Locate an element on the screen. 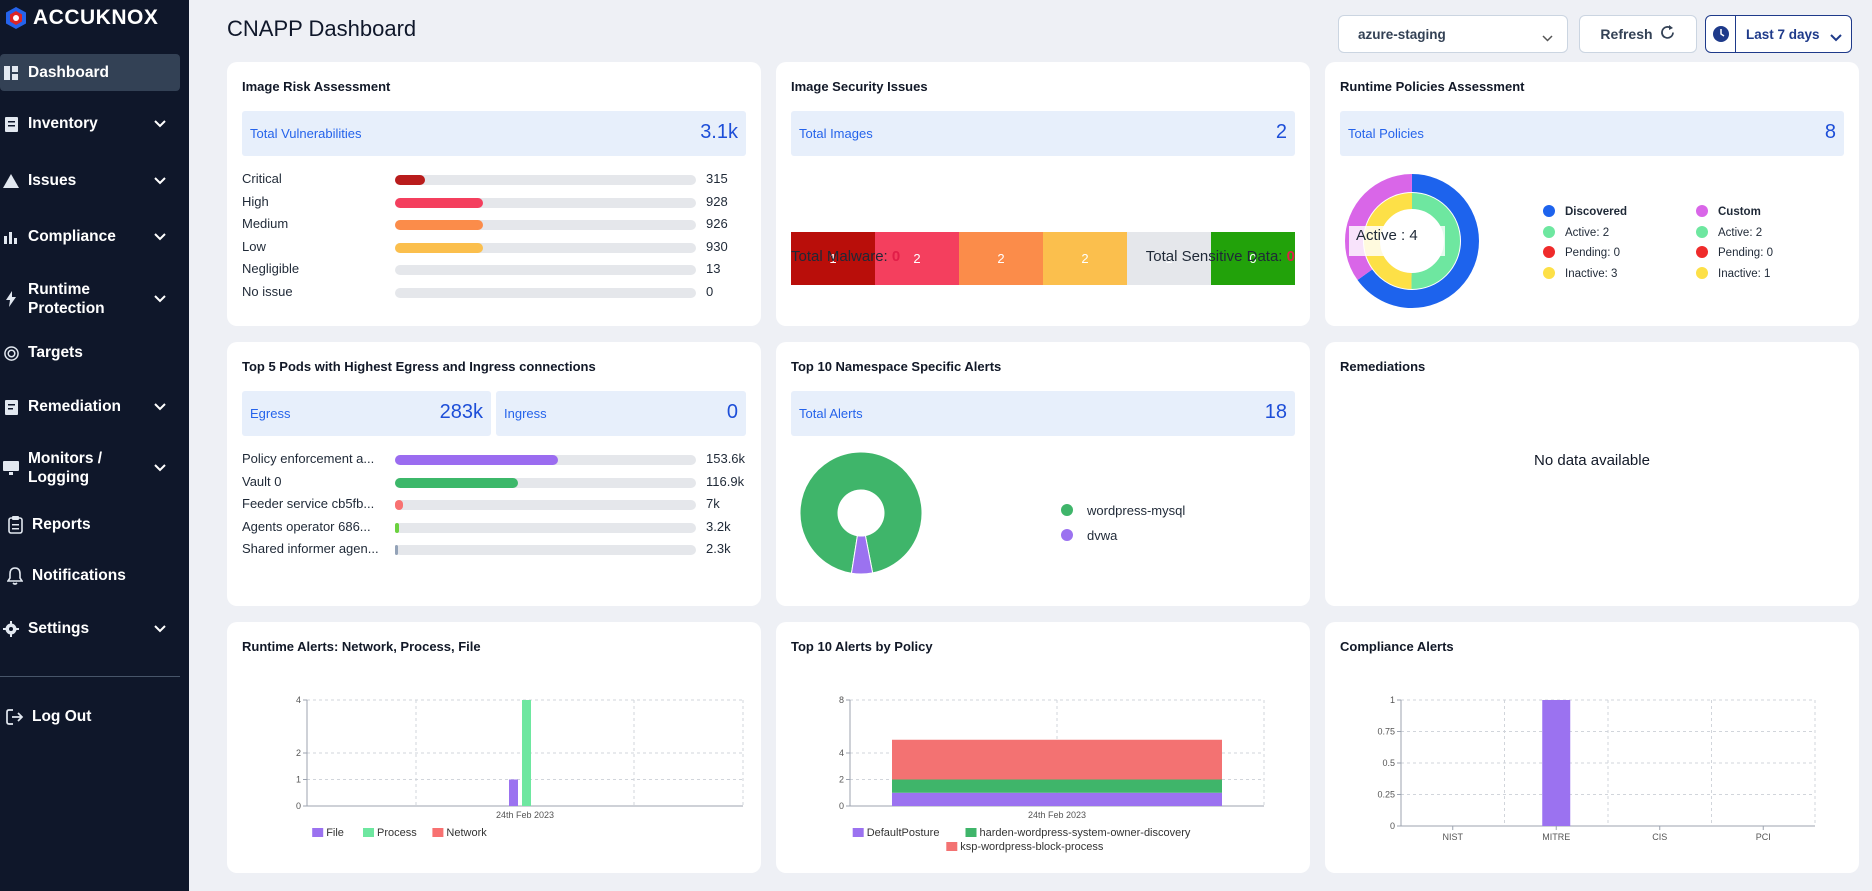 This screenshot has width=1872, height=891. stat-label: Total Images is located at coordinates (836, 133).